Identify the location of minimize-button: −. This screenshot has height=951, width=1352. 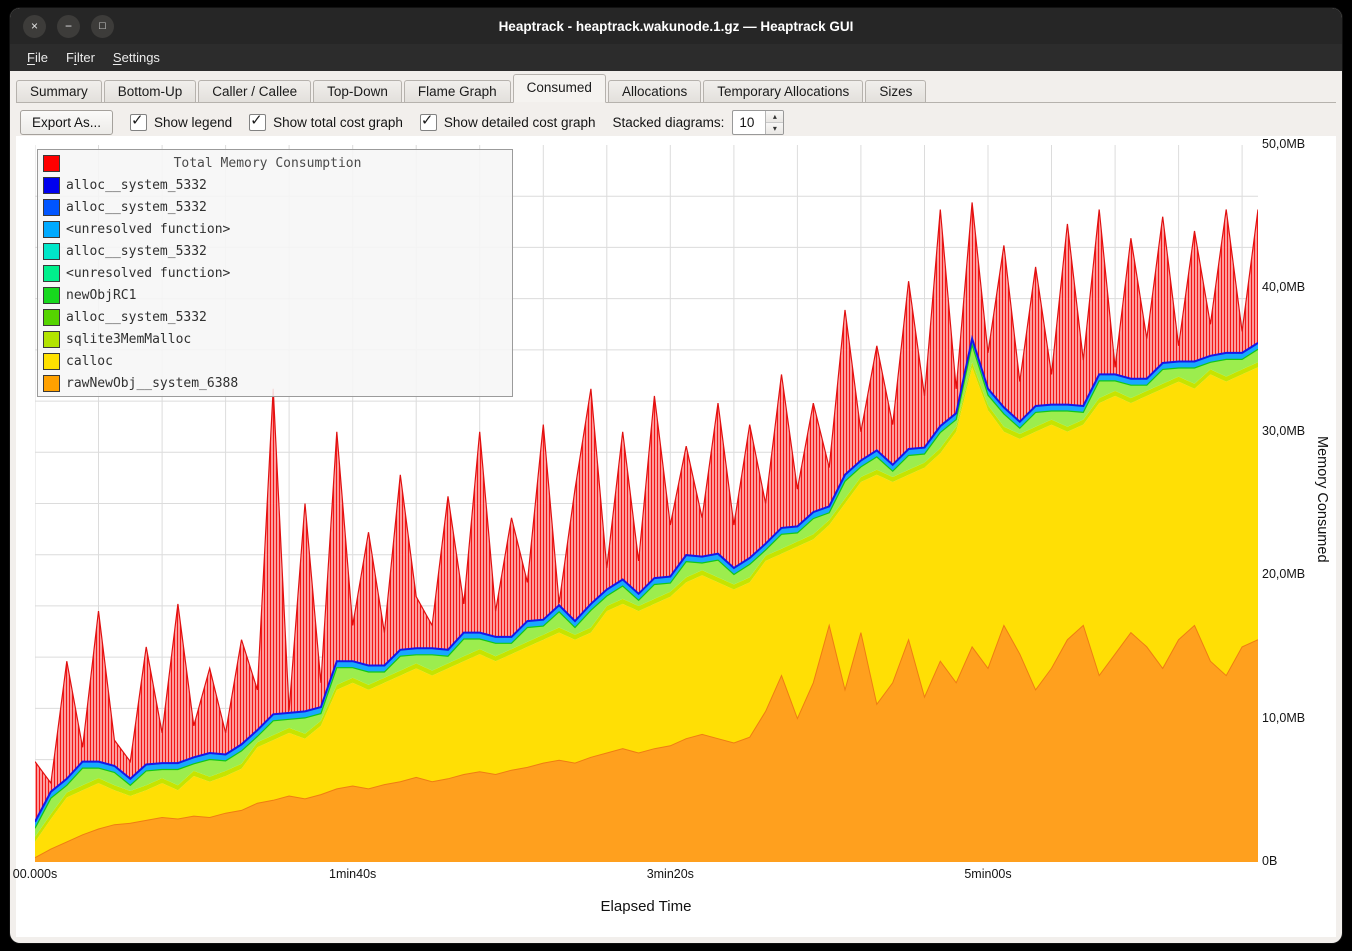
(68, 26).